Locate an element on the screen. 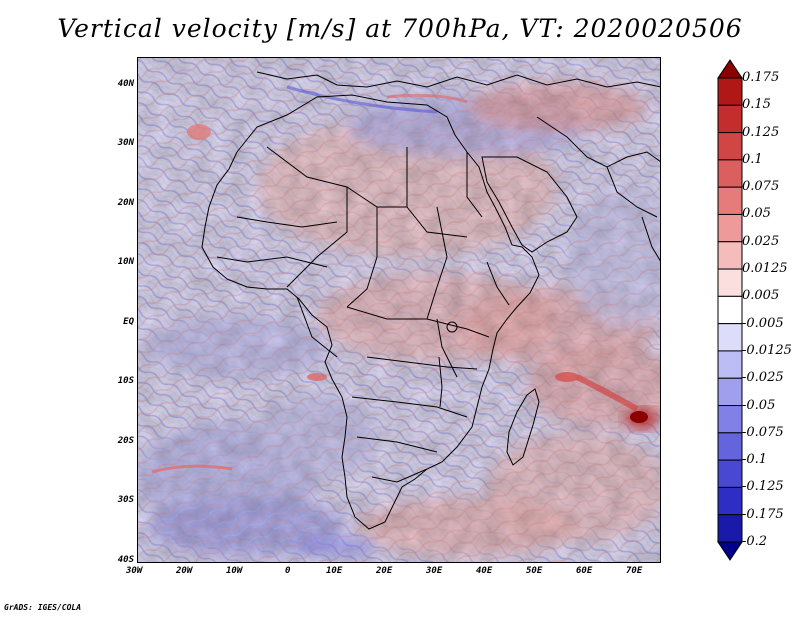 The height and width of the screenshot is (618, 800). colorbar is located at coordinates (730, 310).